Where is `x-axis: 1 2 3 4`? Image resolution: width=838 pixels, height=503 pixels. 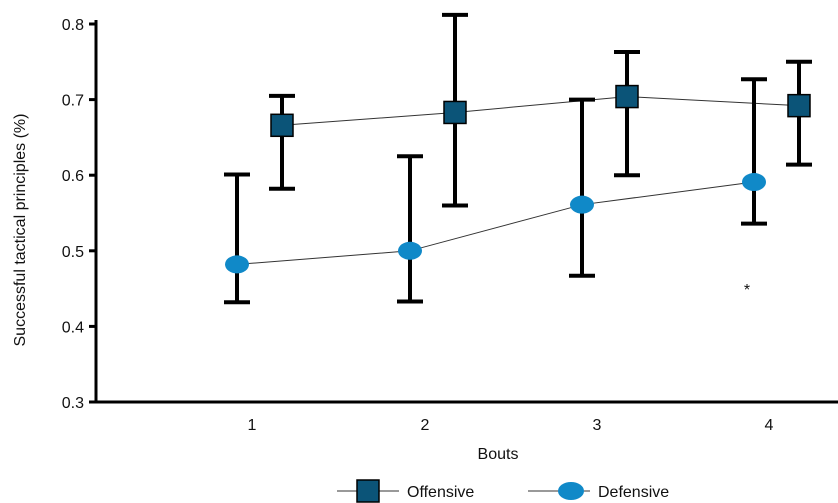
x-axis: 1 2 3 4 is located at coordinates (467, 417).